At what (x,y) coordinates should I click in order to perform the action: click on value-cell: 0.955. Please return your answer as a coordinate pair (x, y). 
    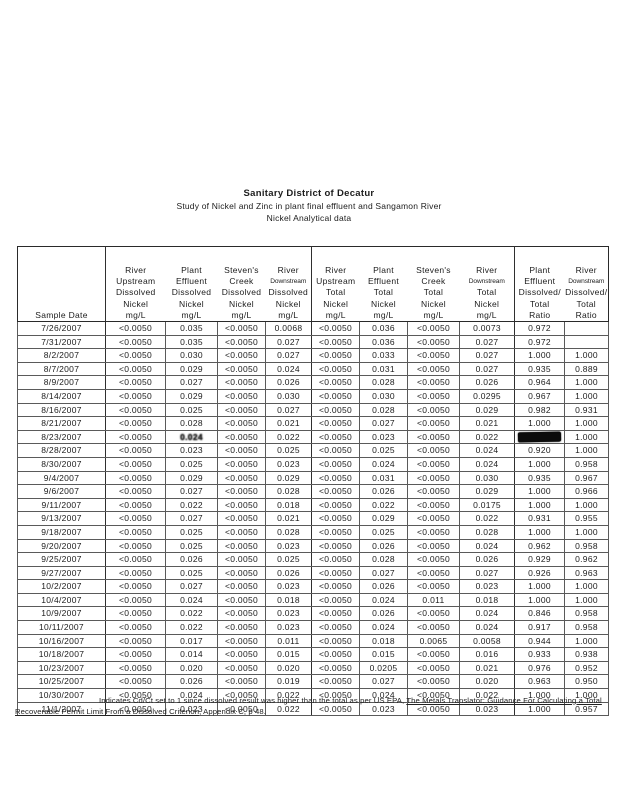
    Looking at the image, I should click on (586, 518).